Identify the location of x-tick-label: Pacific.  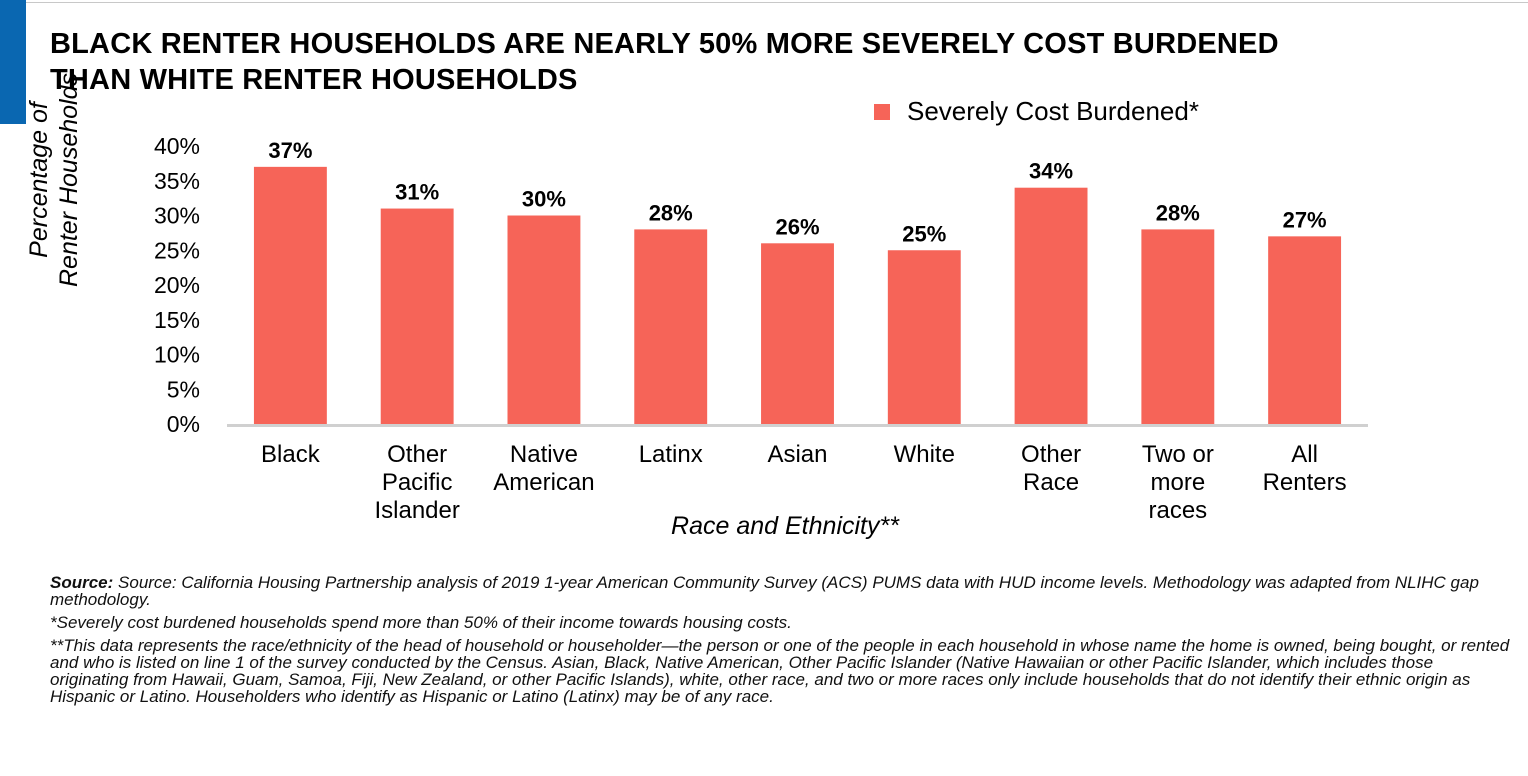
(417, 482).